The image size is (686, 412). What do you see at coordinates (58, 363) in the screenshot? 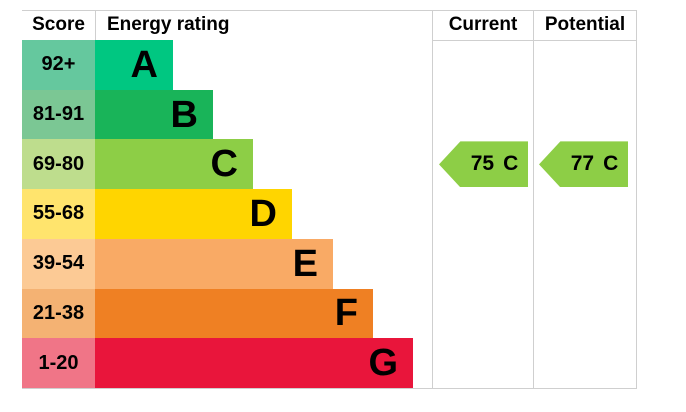
I see `band-score-range: 1-20` at bounding box center [58, 363].